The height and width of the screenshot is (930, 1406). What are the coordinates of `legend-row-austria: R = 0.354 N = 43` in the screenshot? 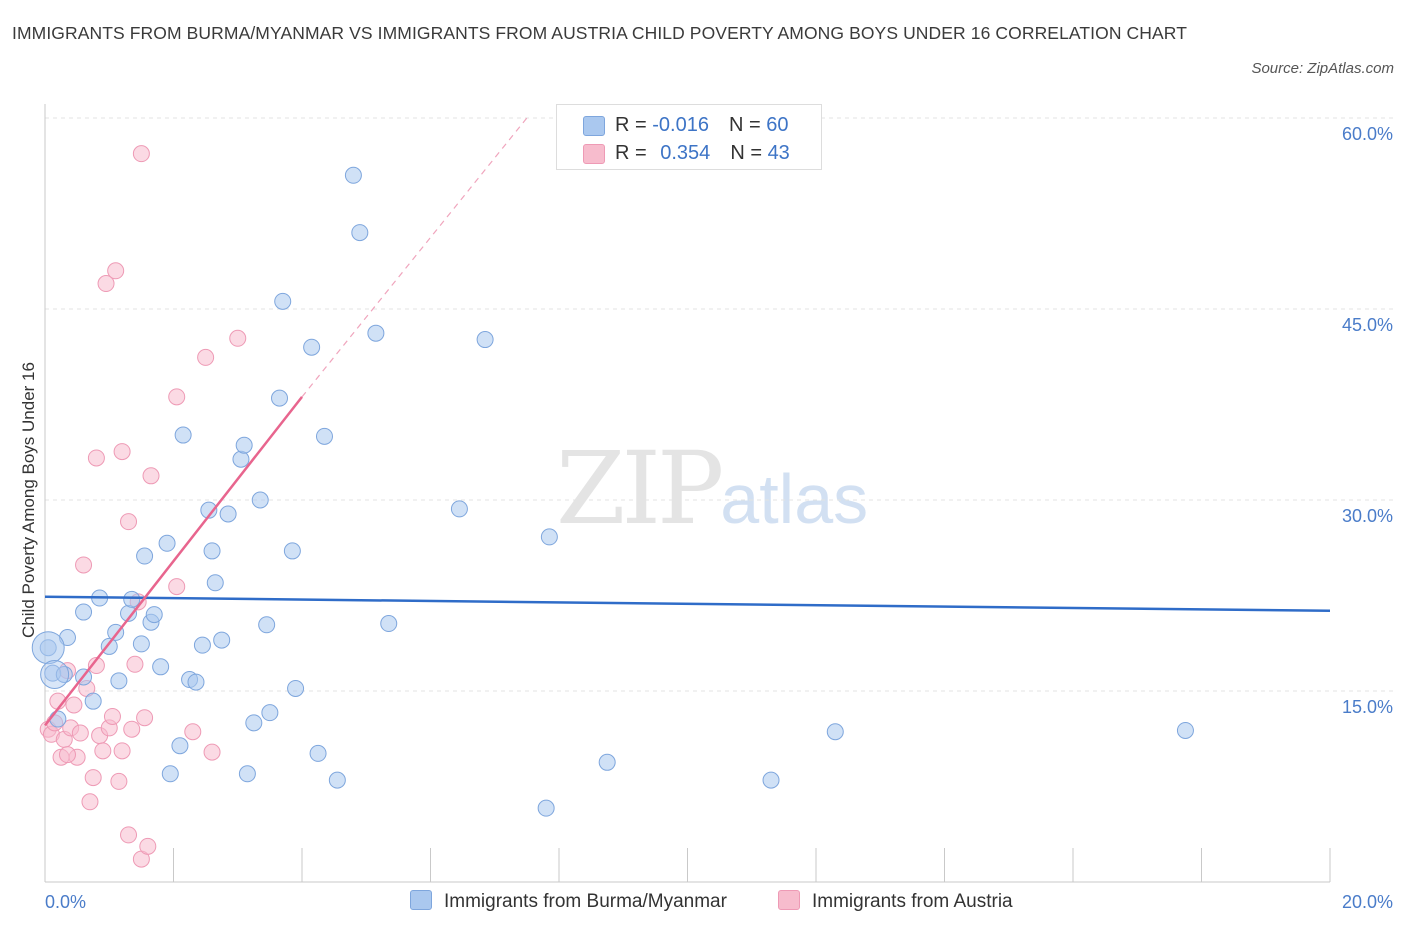 It's located at (686, 153).